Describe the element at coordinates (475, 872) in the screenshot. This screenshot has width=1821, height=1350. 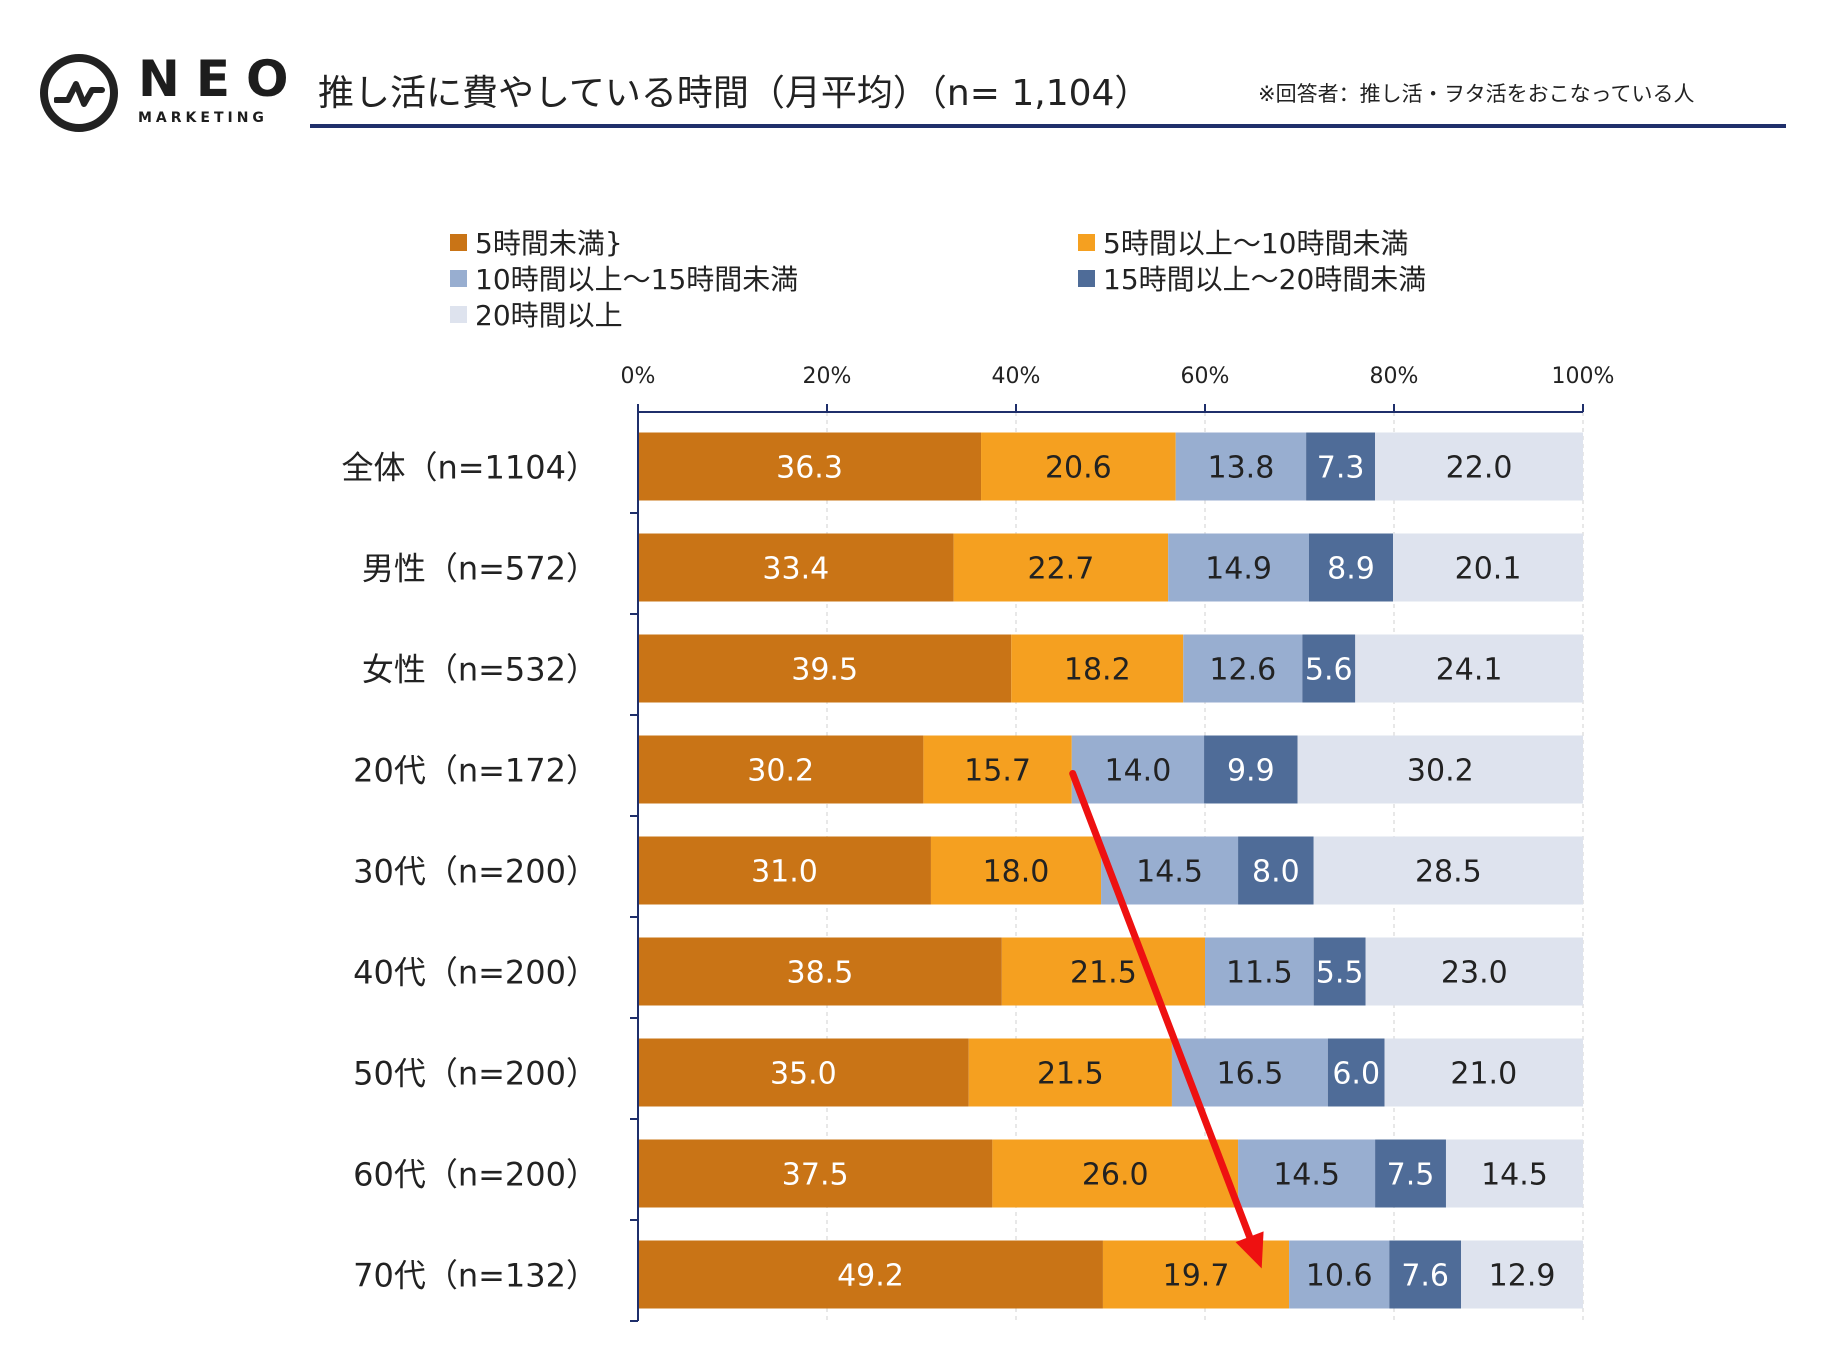
I see `category-label: 30代（n=200）` at that location.